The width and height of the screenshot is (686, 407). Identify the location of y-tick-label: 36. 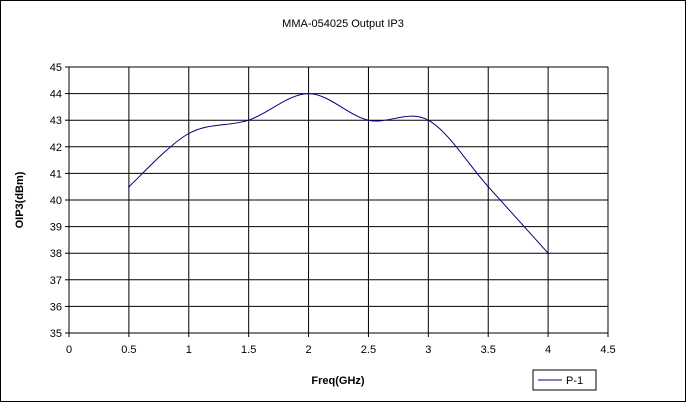
(56, 307).